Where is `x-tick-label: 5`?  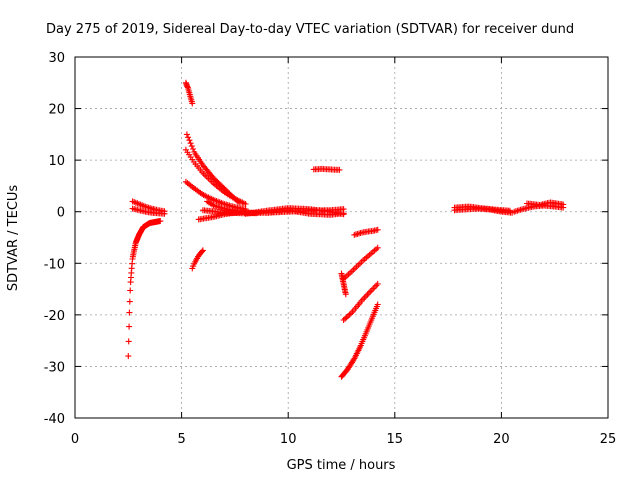
x-tick-label: 5 is located at coordinates (181, 439).